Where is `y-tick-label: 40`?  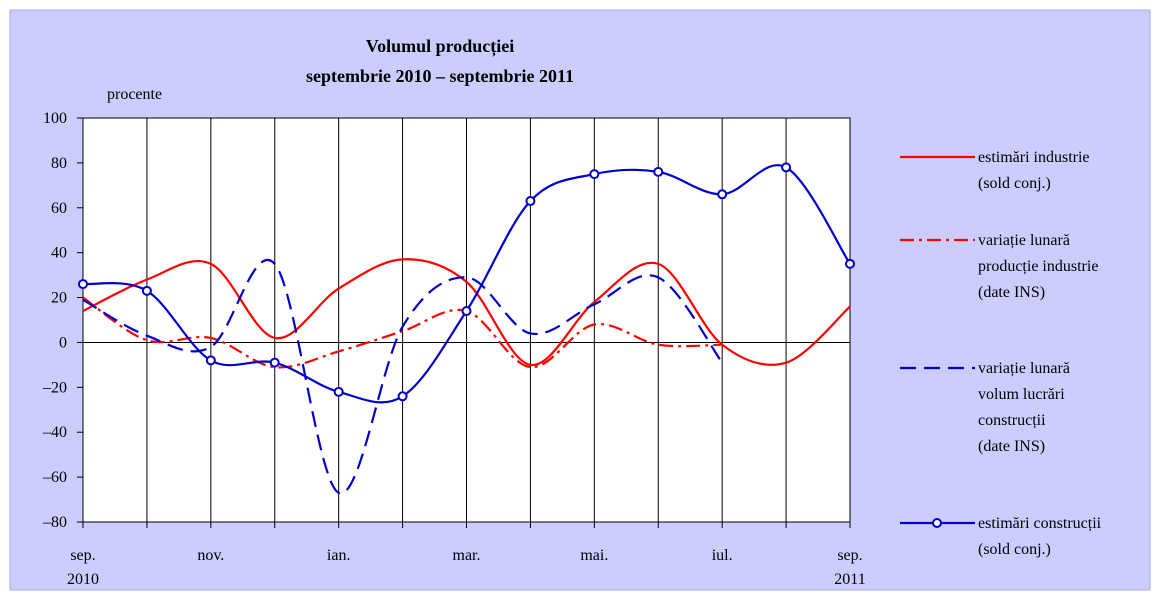 y-tick-label: 40 is located at coordinates (59, 253).